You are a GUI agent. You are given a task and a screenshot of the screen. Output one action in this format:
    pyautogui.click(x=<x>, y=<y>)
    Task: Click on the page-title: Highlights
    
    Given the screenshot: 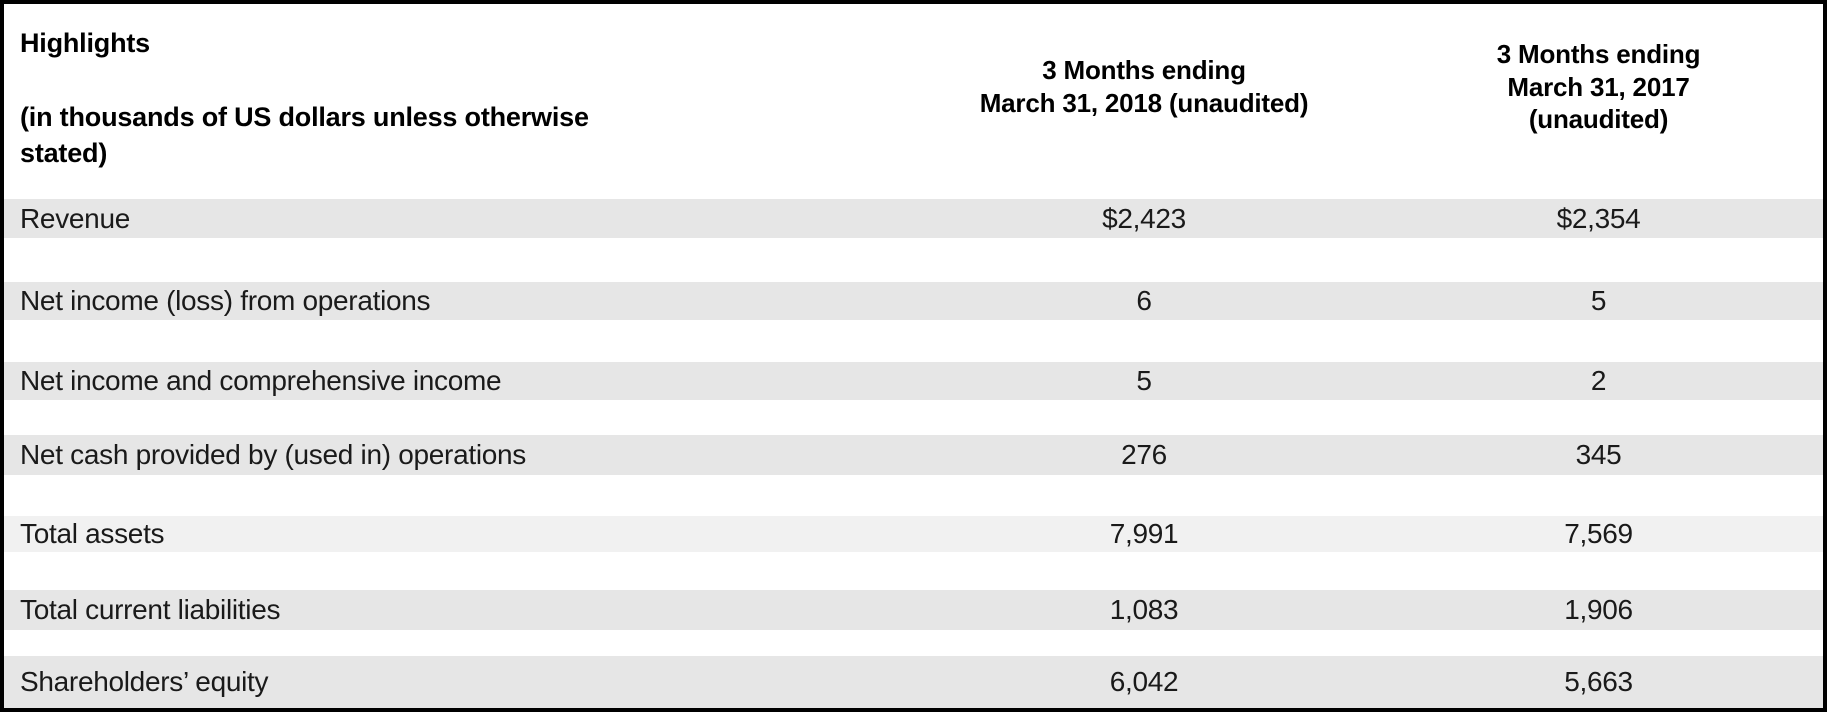 What is the action you would take?
    pyautogui.click(x=85, y=43)
    